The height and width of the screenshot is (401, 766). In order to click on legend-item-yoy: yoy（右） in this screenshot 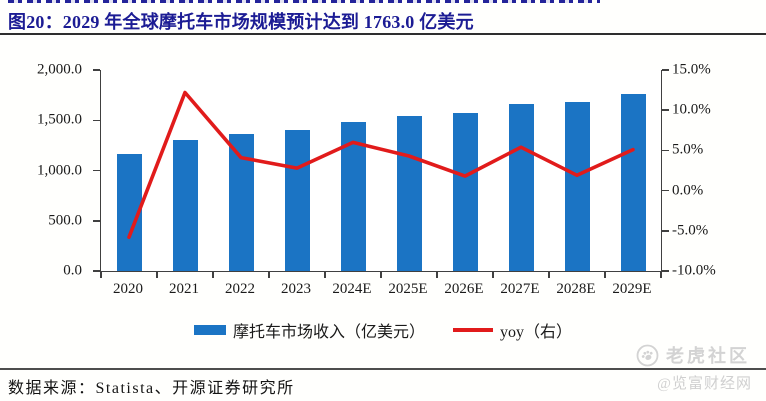, I will do `click(512, 330)`.